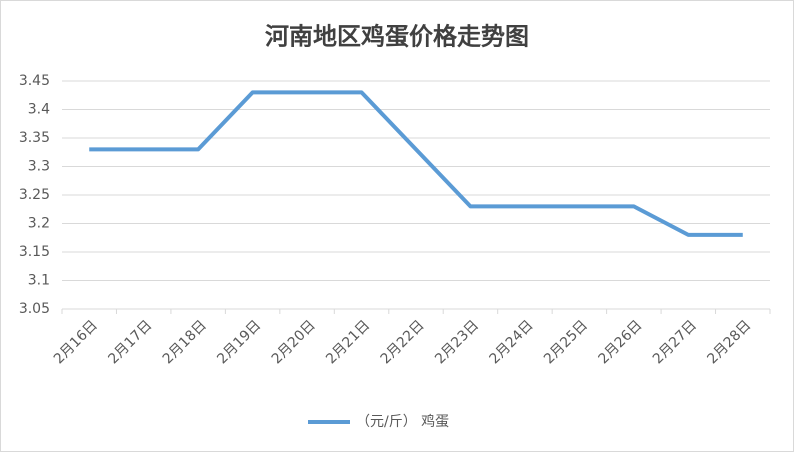 This screenshot has height=452, width=794. Describe the element at coordinates (34, 252) in the screenshot. I see `y-tick-label: 3.15` at that location.